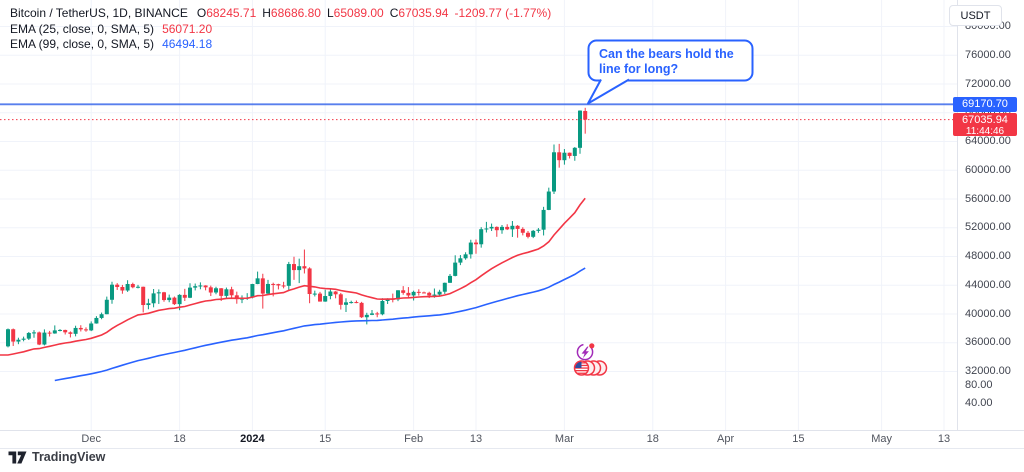 The height and width of the screenshot is (472, 1024). I want to click on low-value: 65089.00, so click(358, 13).